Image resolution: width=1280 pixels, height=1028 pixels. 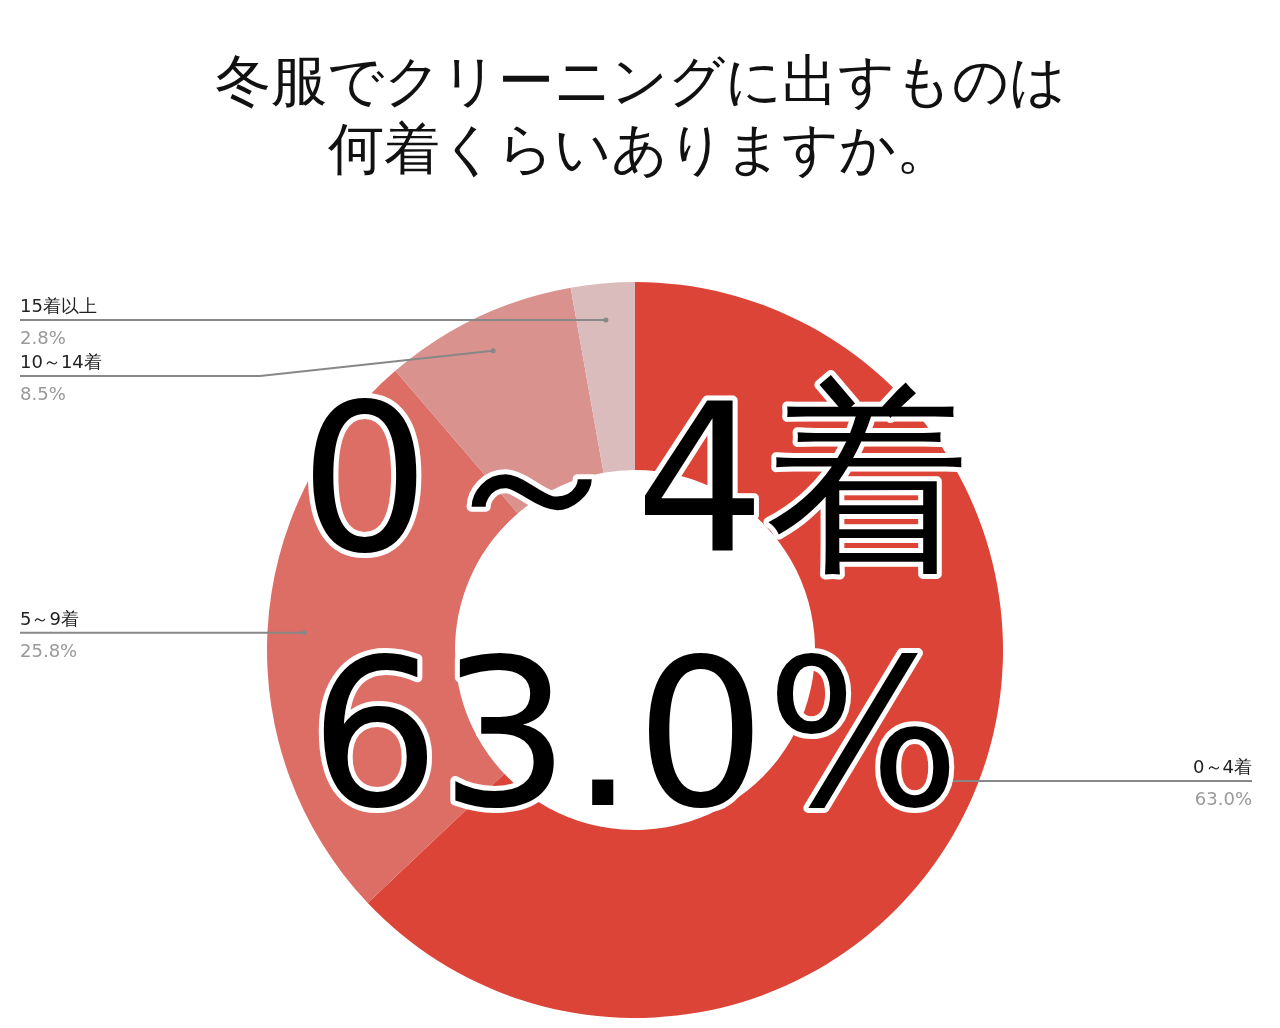 What do you see at coordinates (61, 362) in the screenshot?
I see `slice-label: 10～14着` at bounding box center [61, 362].